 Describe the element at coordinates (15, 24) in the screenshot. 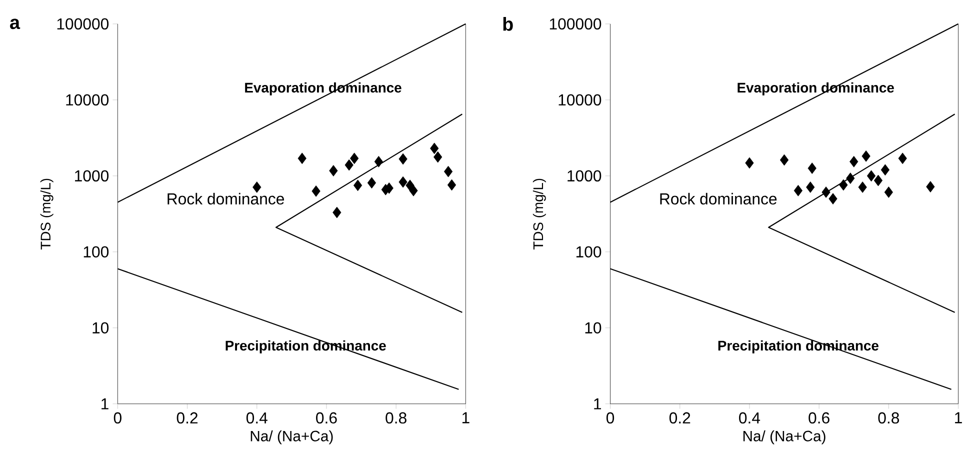

I see `chart-title: a` at that location.